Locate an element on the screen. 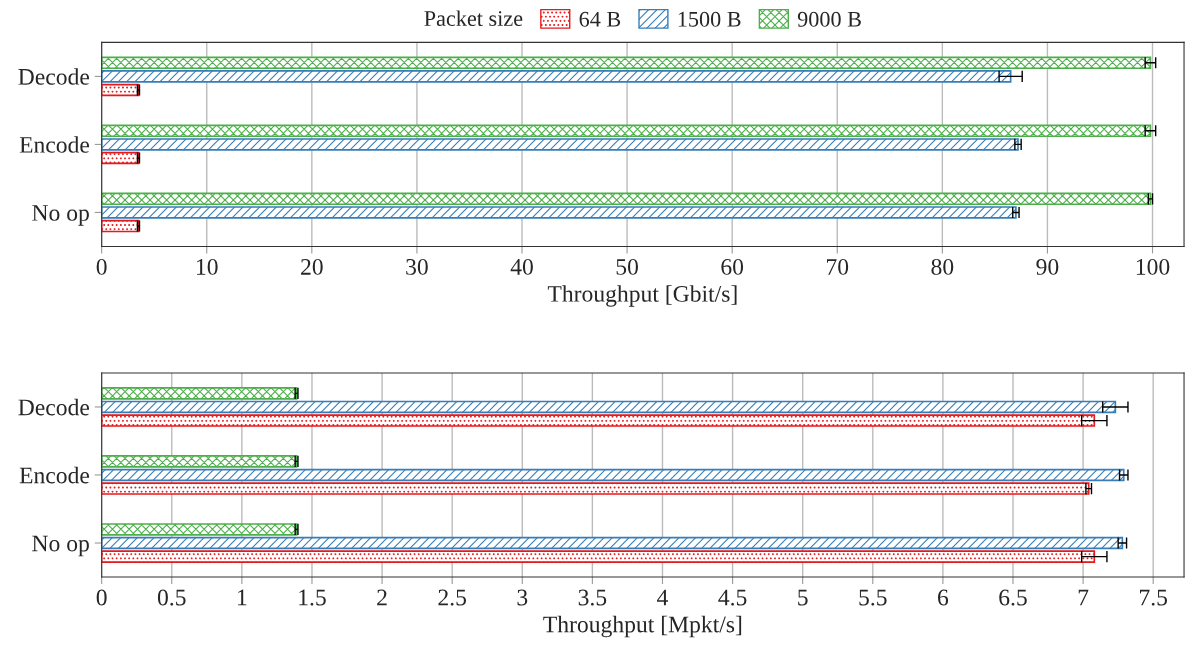  x-tick-label: 4.5 is located at coordinates (732, 597).